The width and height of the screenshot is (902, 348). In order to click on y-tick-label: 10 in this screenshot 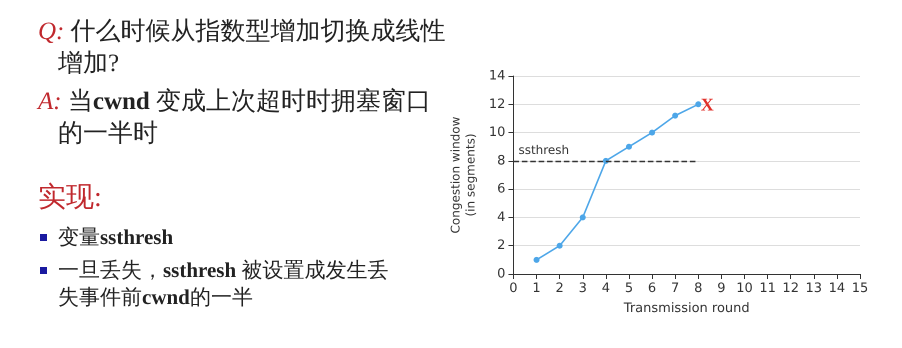, I will do `click(497, 132)`.